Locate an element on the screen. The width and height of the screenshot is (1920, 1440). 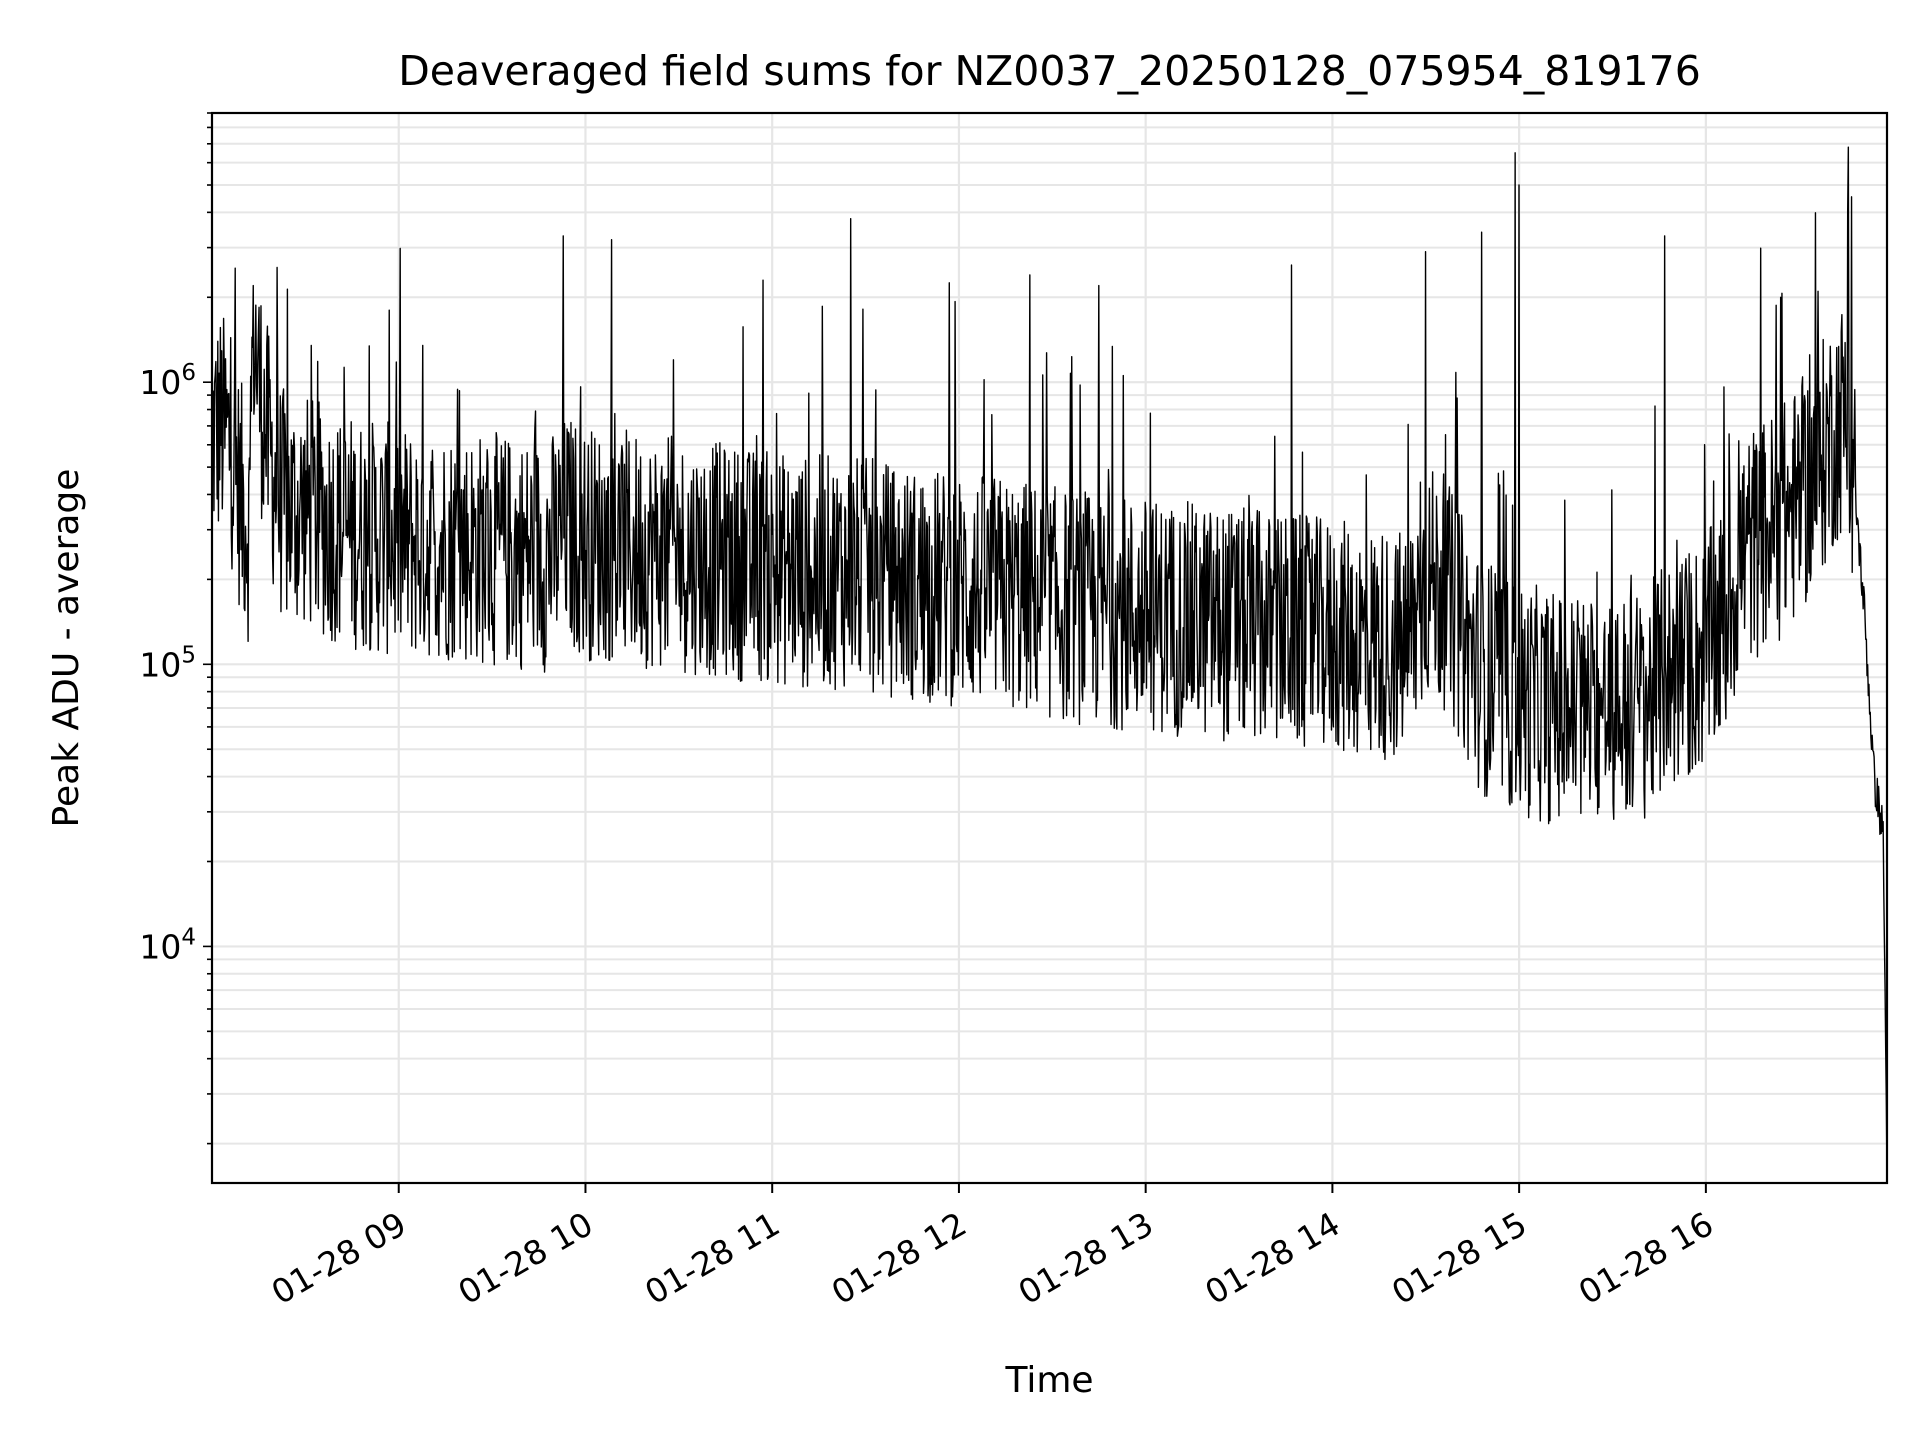
x-tick-label: 01-28 11 is located at coordinates (712, 1258).